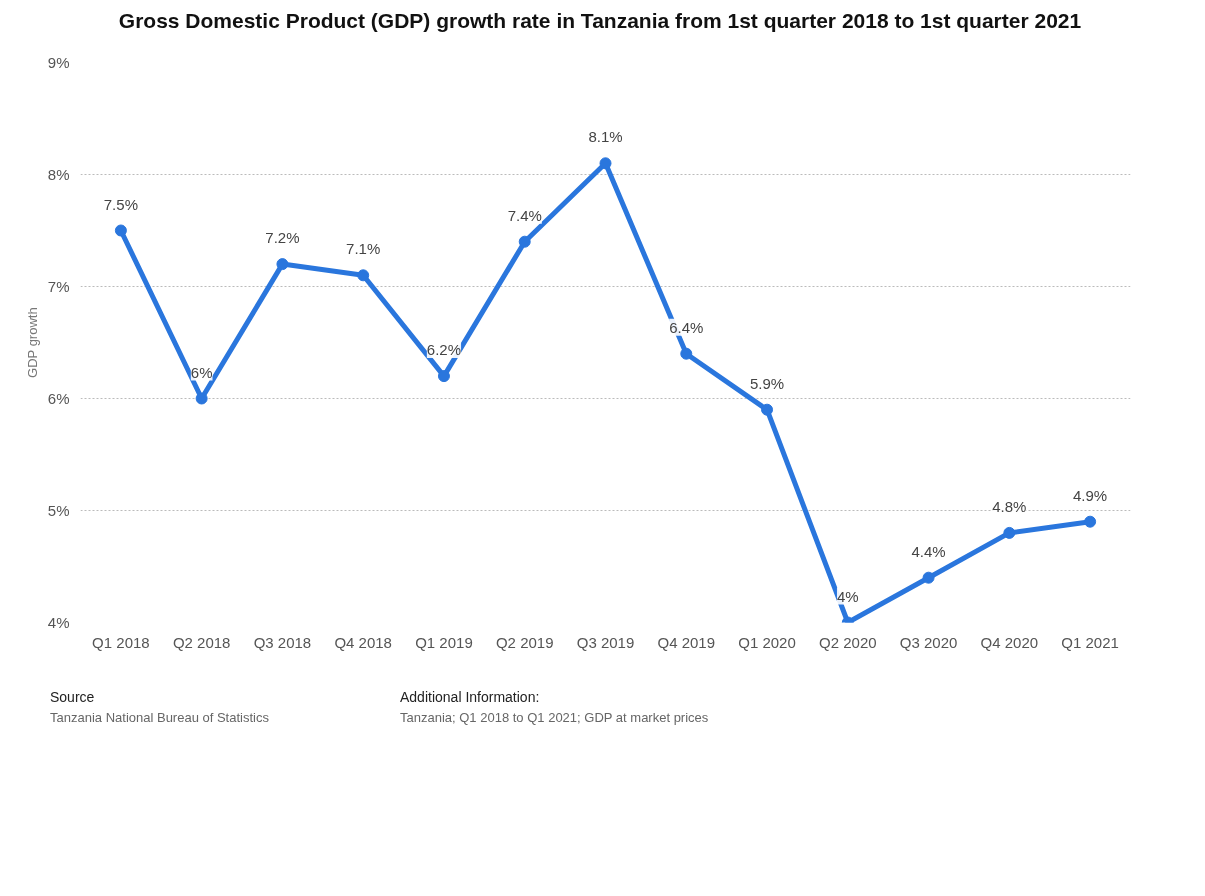 This screenshot has height=896, width=1205. Describe the element at coordinates (58, 510) in the screenshot. I see `y-tick-label: 5%` at that location.